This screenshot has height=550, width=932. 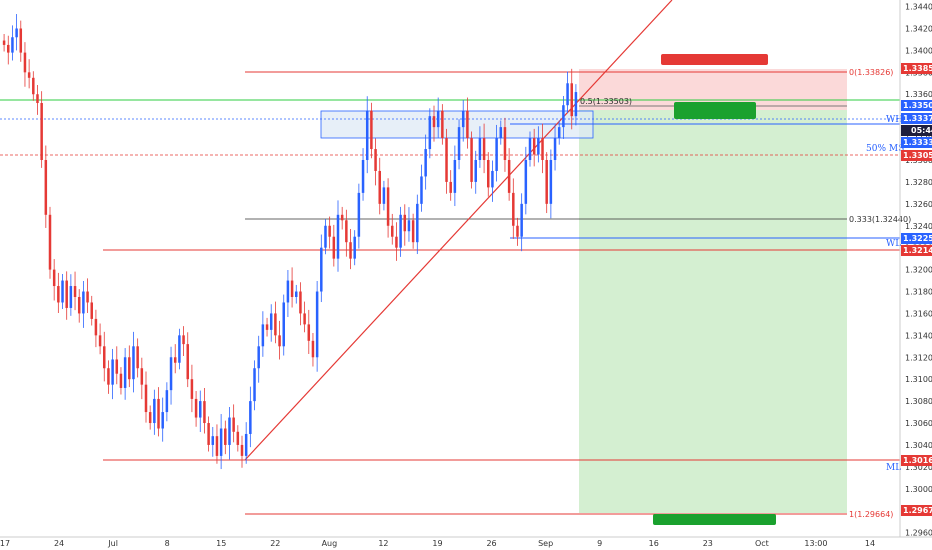 What do you see at coordinates (918, 445) in the screenshot?
I see `y-tick-label: 1.30400` at bounding box center [918, 445].